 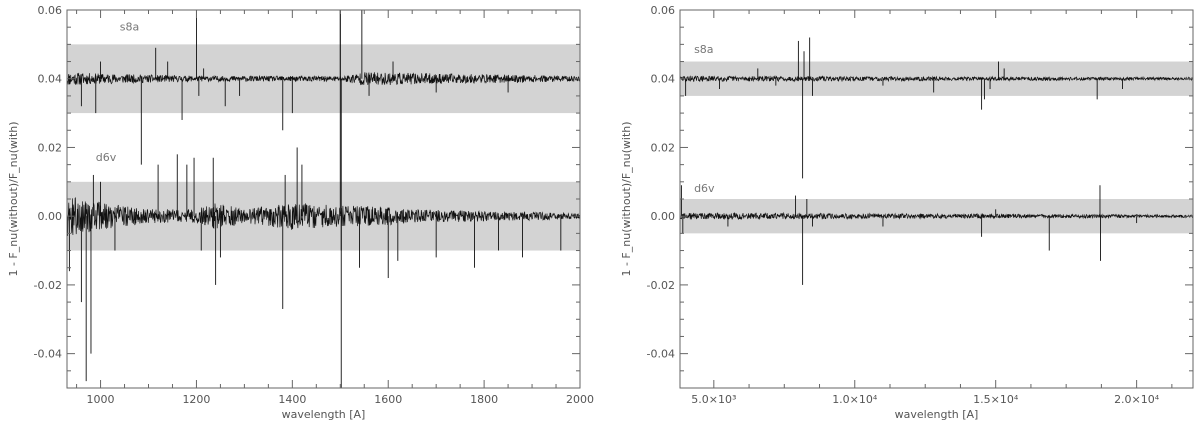 What do you see at coordinates (101, 399) in the screenshot?
I see `x-tick-label: 1000` at bounding box center [101, 399].